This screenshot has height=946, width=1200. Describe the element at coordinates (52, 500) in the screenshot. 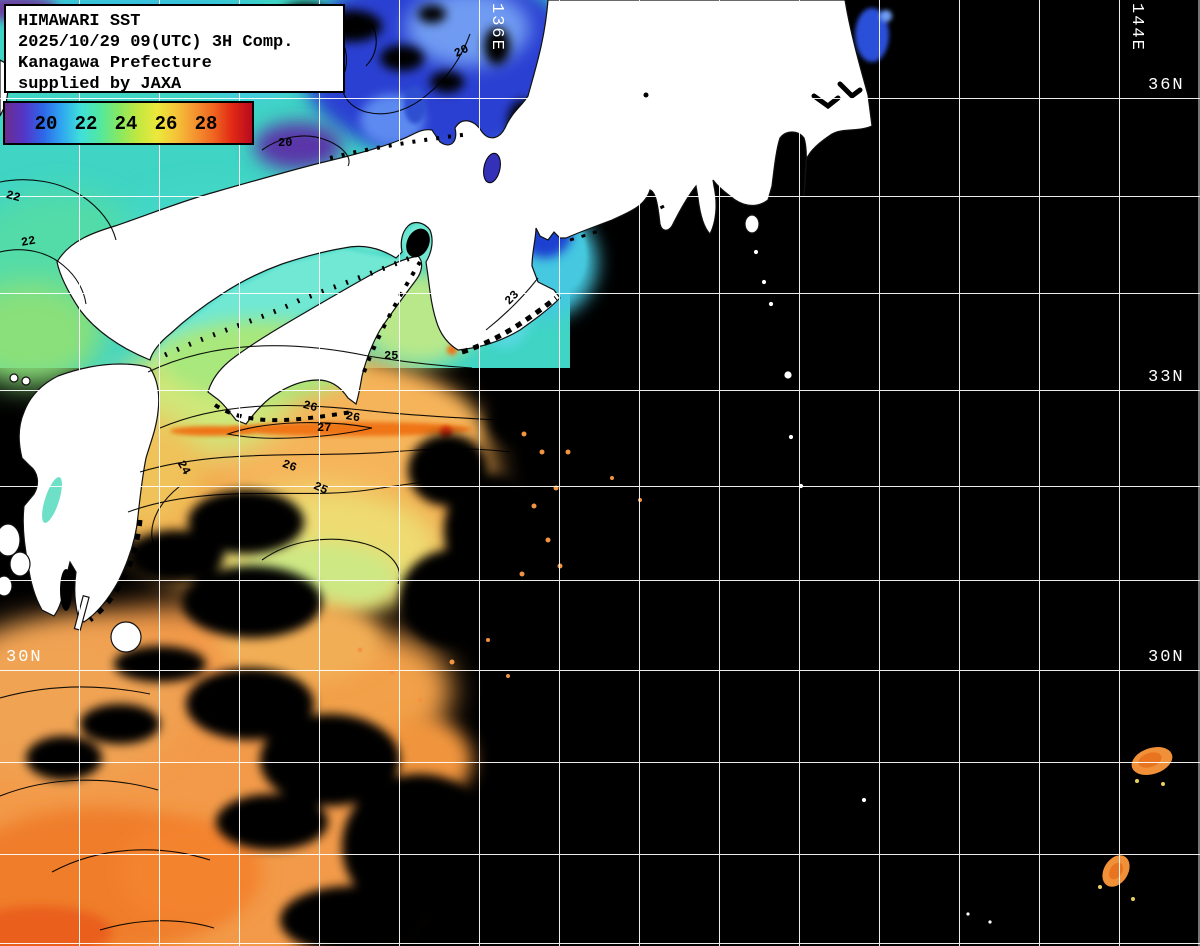

I see `ariake-sea` at that location.